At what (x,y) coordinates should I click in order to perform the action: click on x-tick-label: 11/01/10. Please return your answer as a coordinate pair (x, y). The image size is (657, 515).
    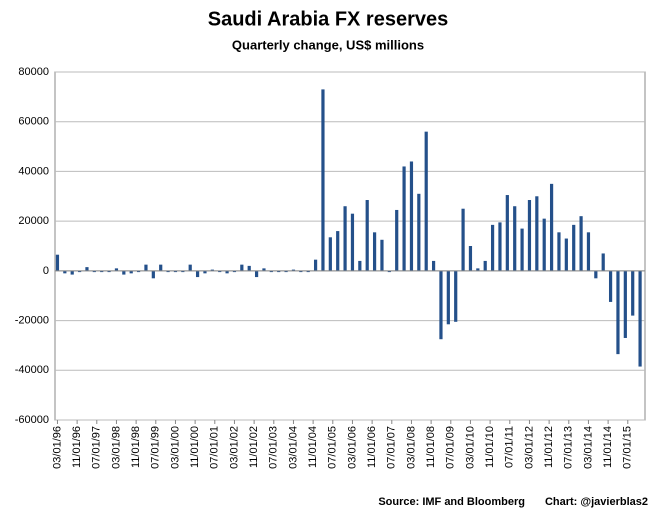
    Looking at the image, I should click on (490, 447).